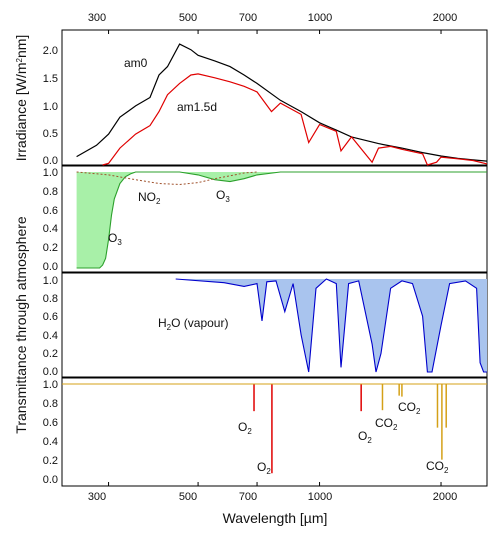 The image size is (499, 537). Describe the element at coordinates (386, 424) in the screenshot. I see `label-co2-1: CO2` at that location.